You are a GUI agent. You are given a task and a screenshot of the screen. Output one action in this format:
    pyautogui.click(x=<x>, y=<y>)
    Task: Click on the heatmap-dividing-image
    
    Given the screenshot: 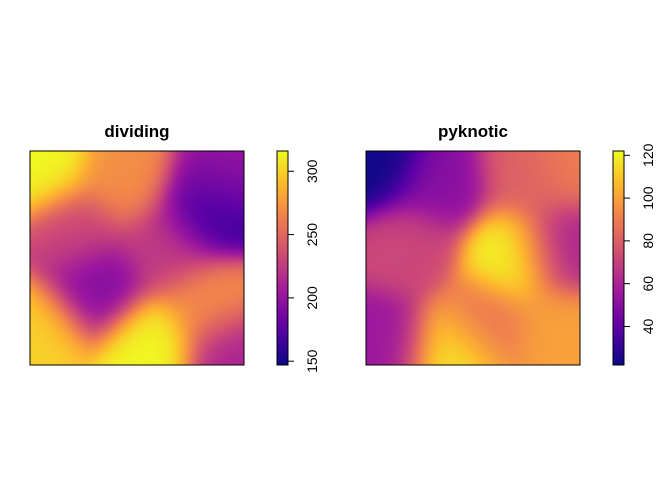 What is the action you would take?
    pyautogui.click(x=137, y=258)
    